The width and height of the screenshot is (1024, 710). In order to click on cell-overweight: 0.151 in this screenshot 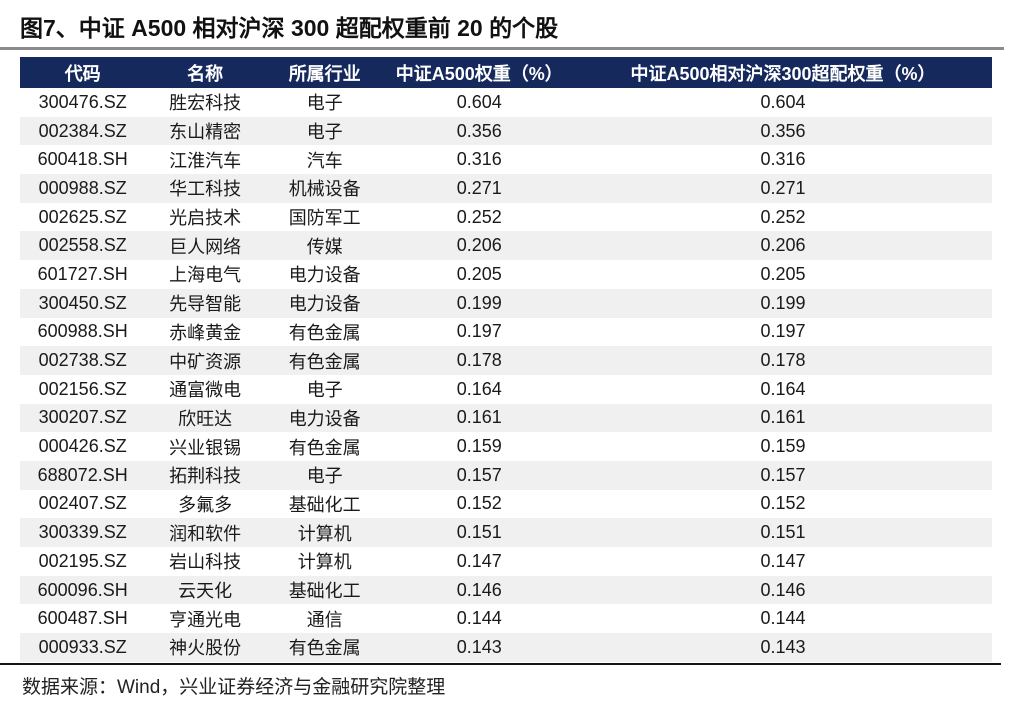, I will do `click(783, 532)`.